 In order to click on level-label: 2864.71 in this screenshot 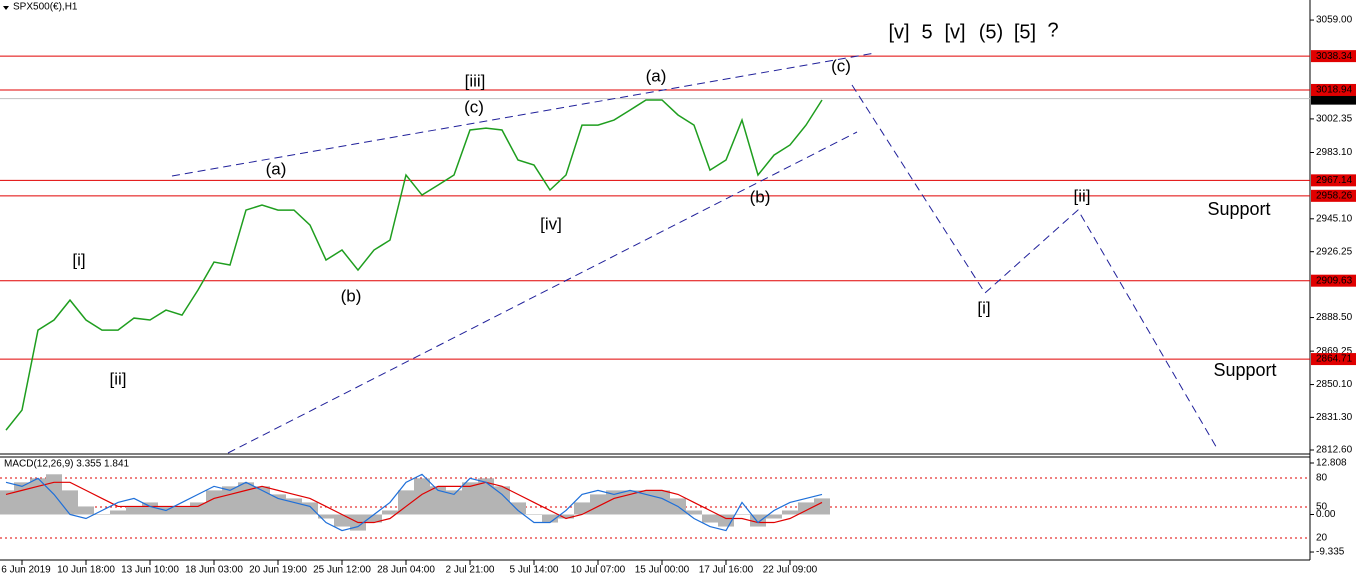, I will do `click(1334, 359)`.